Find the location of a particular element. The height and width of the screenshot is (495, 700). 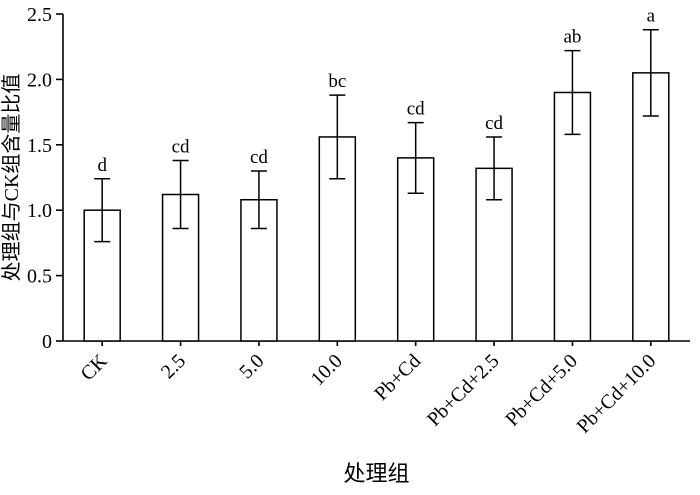

sig-letter: bc is located at coordinates (337, 81).